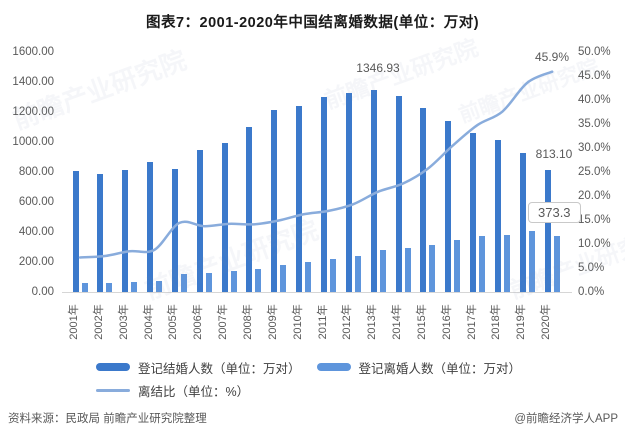 The image size is (625, 440). I want to click on x-axis-label: 2020年, so click(546, 322).